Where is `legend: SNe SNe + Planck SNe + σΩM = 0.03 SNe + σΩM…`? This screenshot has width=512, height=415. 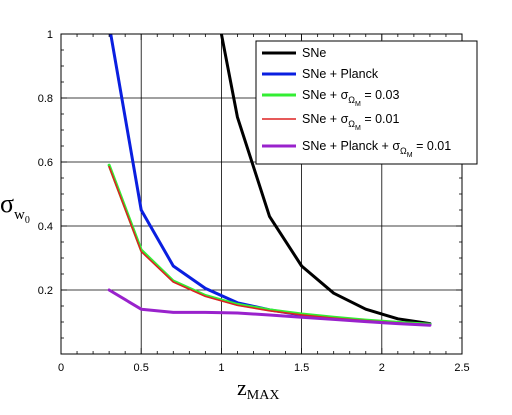
legend: SNe SNe + Planck SNe + σΩM = 0.03 SNe + σΩM… is located at coordinates (366, 102).